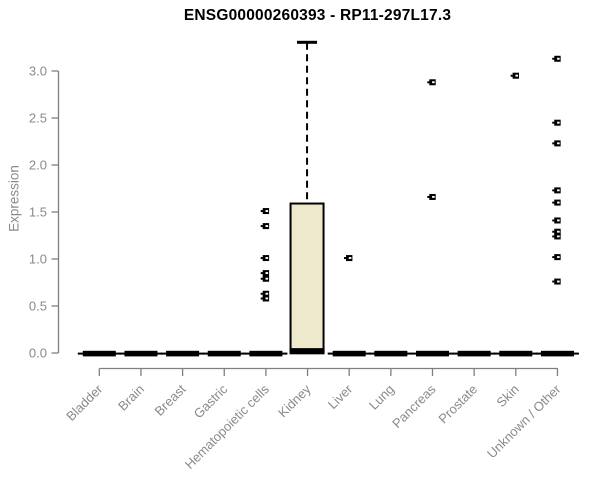 The height and width of the screenshot is (500, 600). What do you see at coordinates (131, 398) in the screenshot?
I see `x-tick-label-1: Brain` at bounding box center [131, 398].